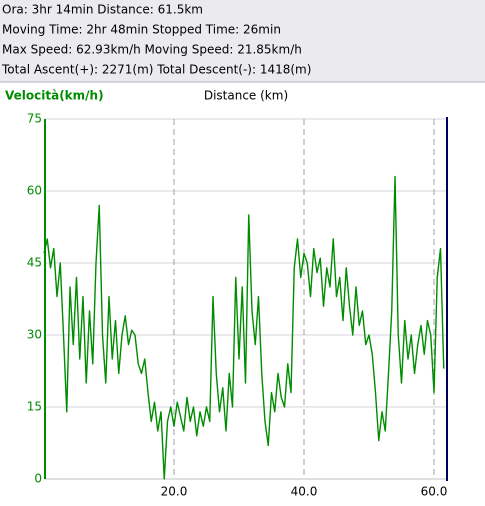 The image size is (485, 506). I want to click on y-tick-label: 60, so click(34, 191).